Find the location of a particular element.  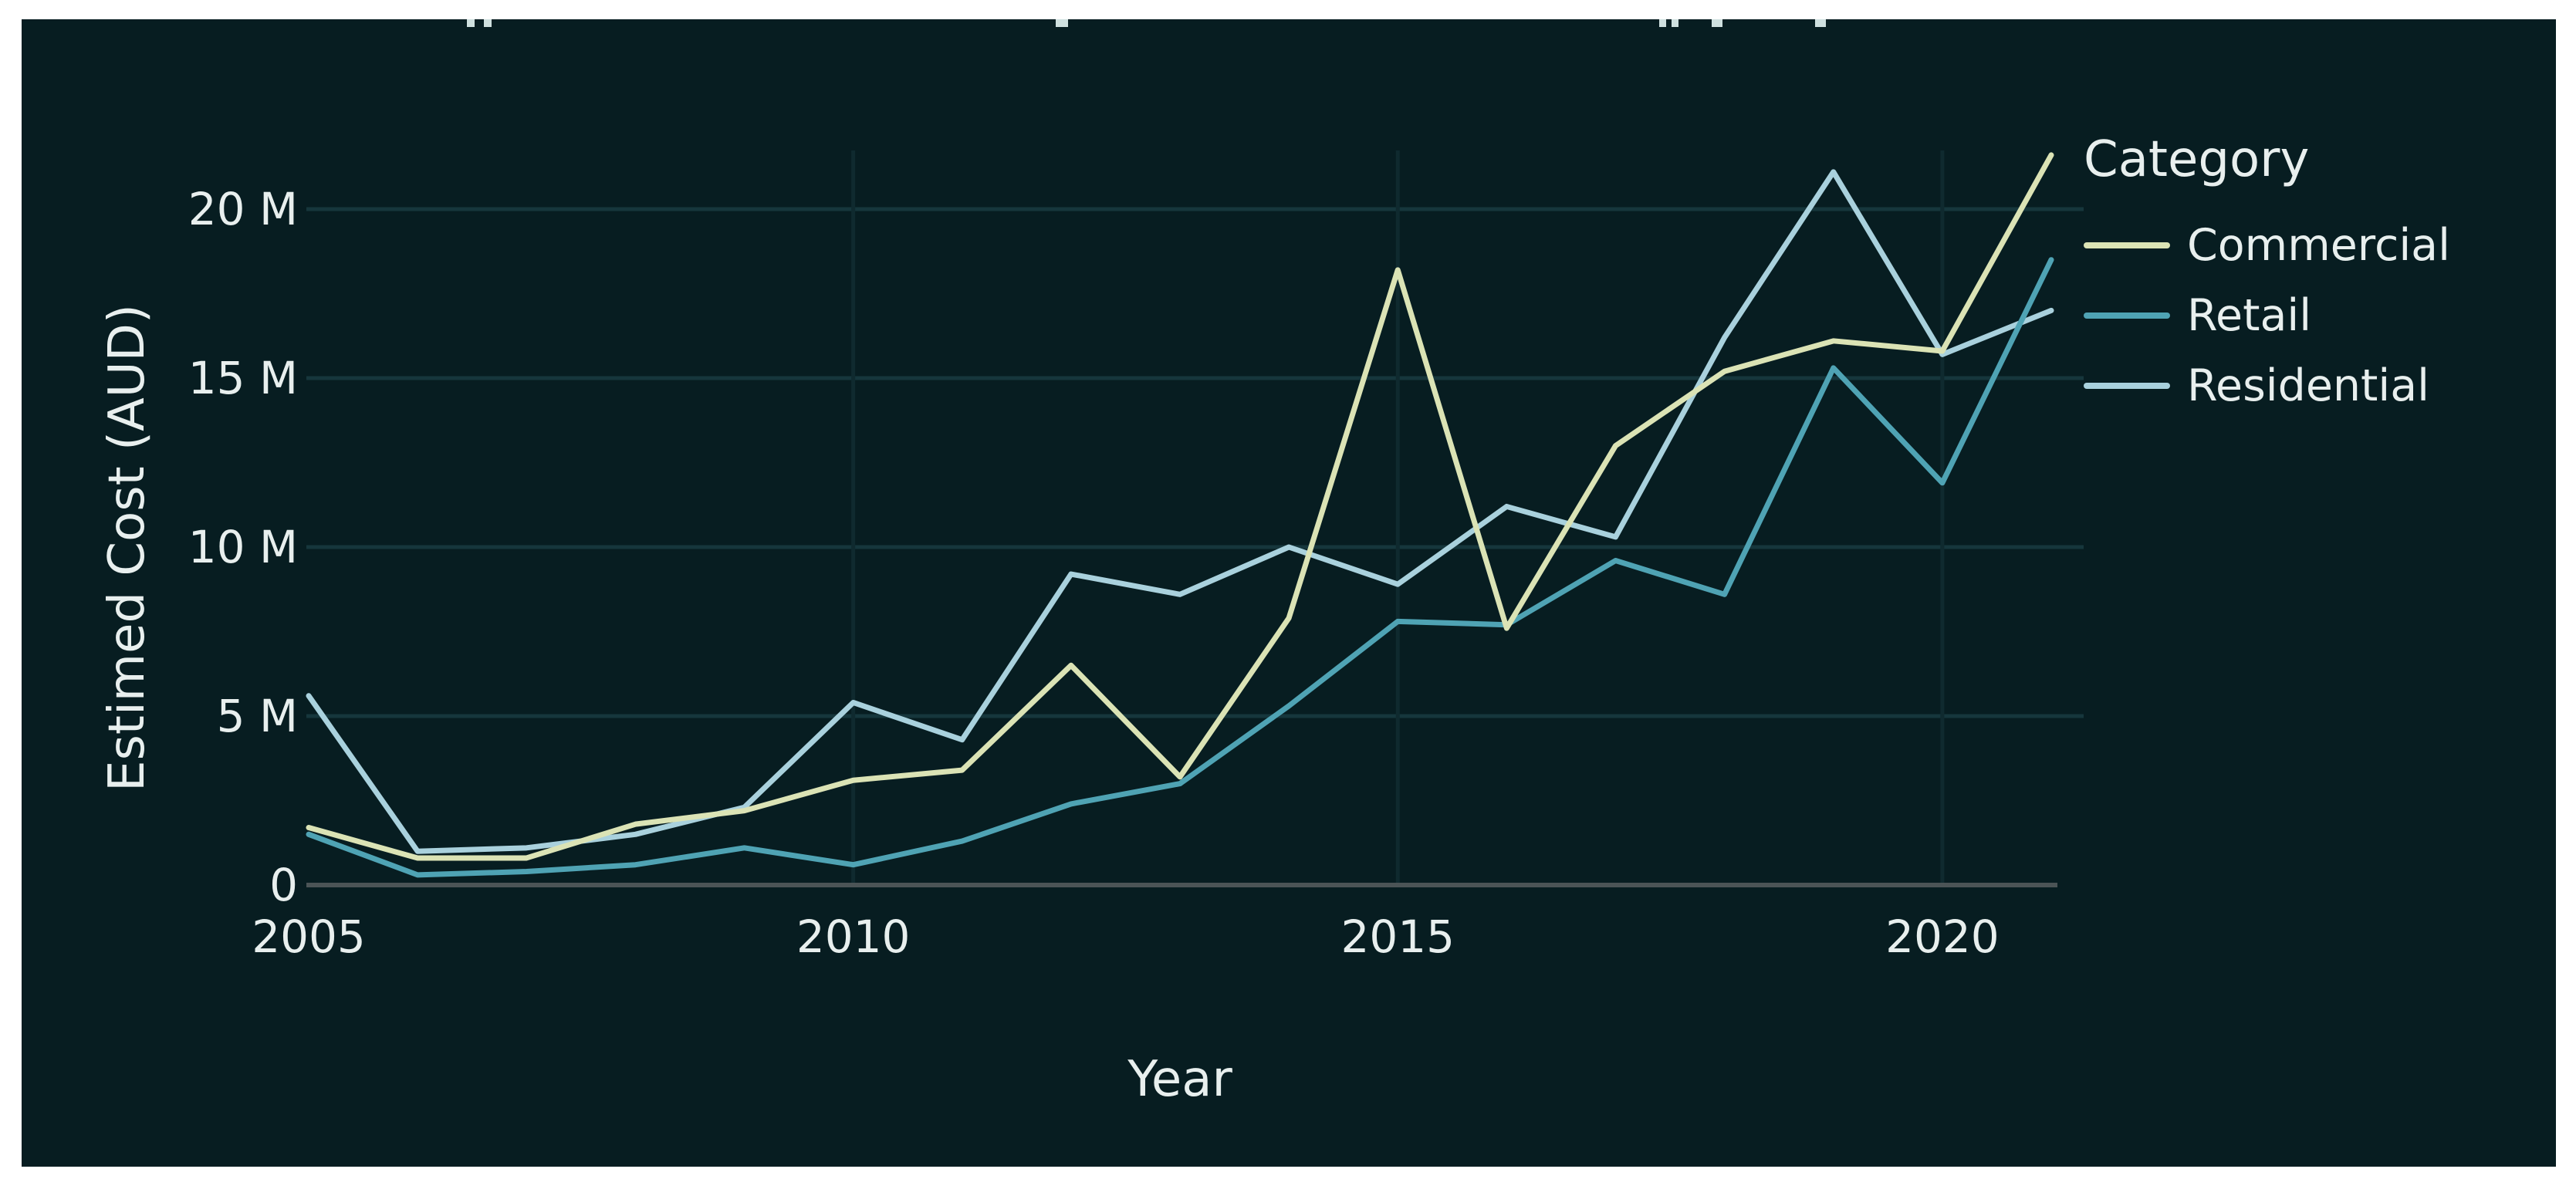

x-tick-label: 2005 is located at coordinates (309, 937).